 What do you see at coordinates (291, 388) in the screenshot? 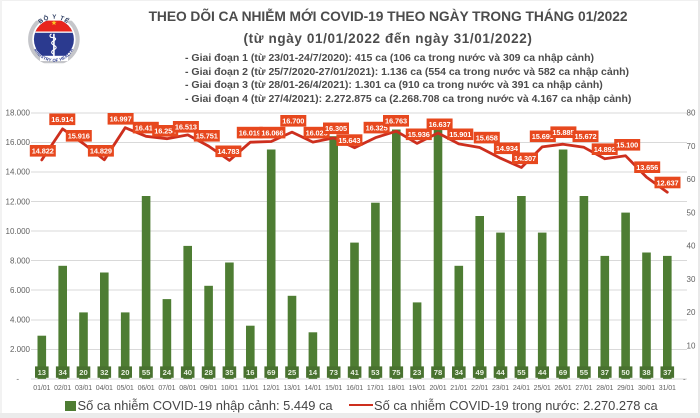
I see `svg-text: 13/01` at bounding box center [291, 388].